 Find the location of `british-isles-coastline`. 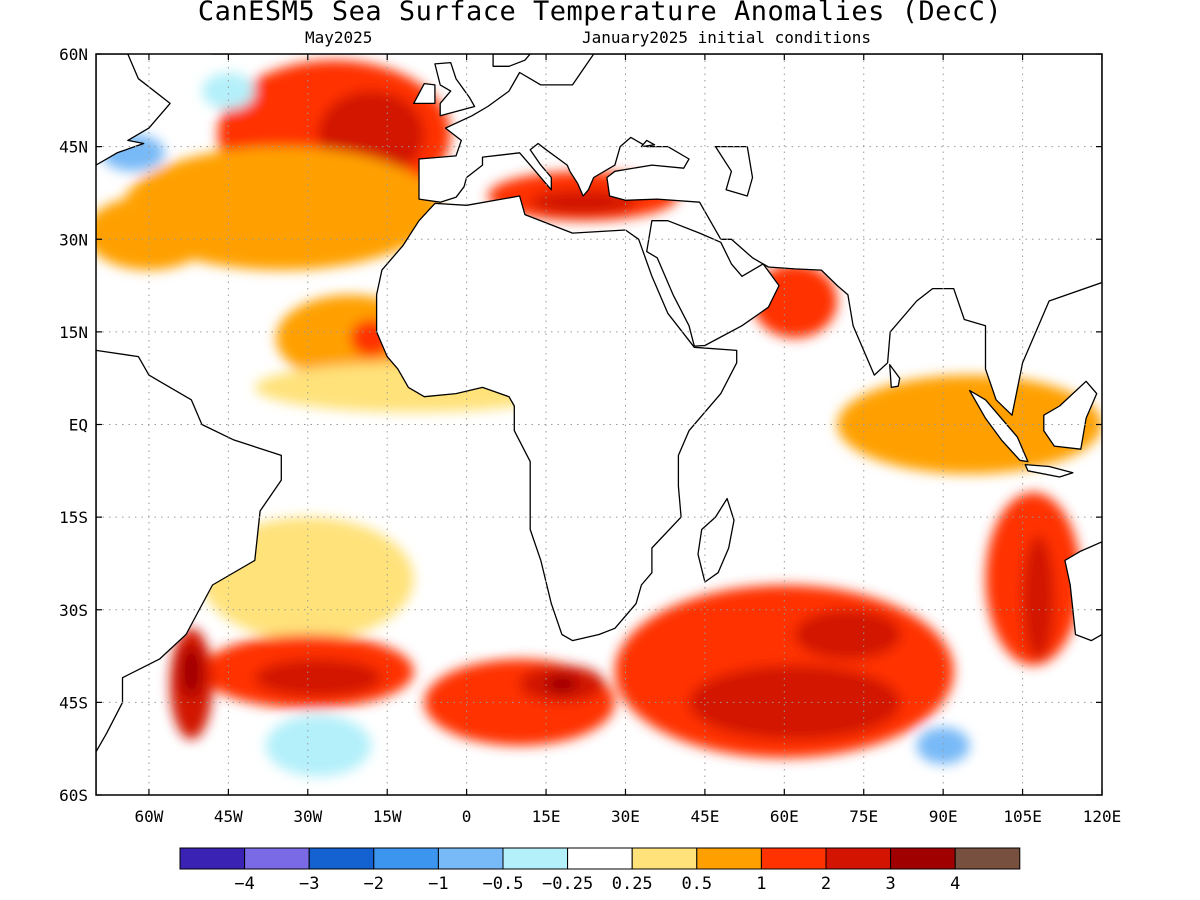

british-isles-coastline is located at coordinates (455, 89).